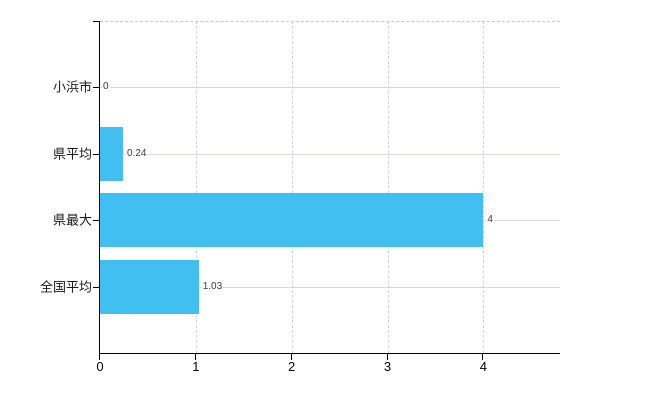 The height and width of the screenshot is (400, 650). What do you see at coordinates (329, 353) in the screenshot?
I see `x-axis-line` at bounding box center [329, 353].